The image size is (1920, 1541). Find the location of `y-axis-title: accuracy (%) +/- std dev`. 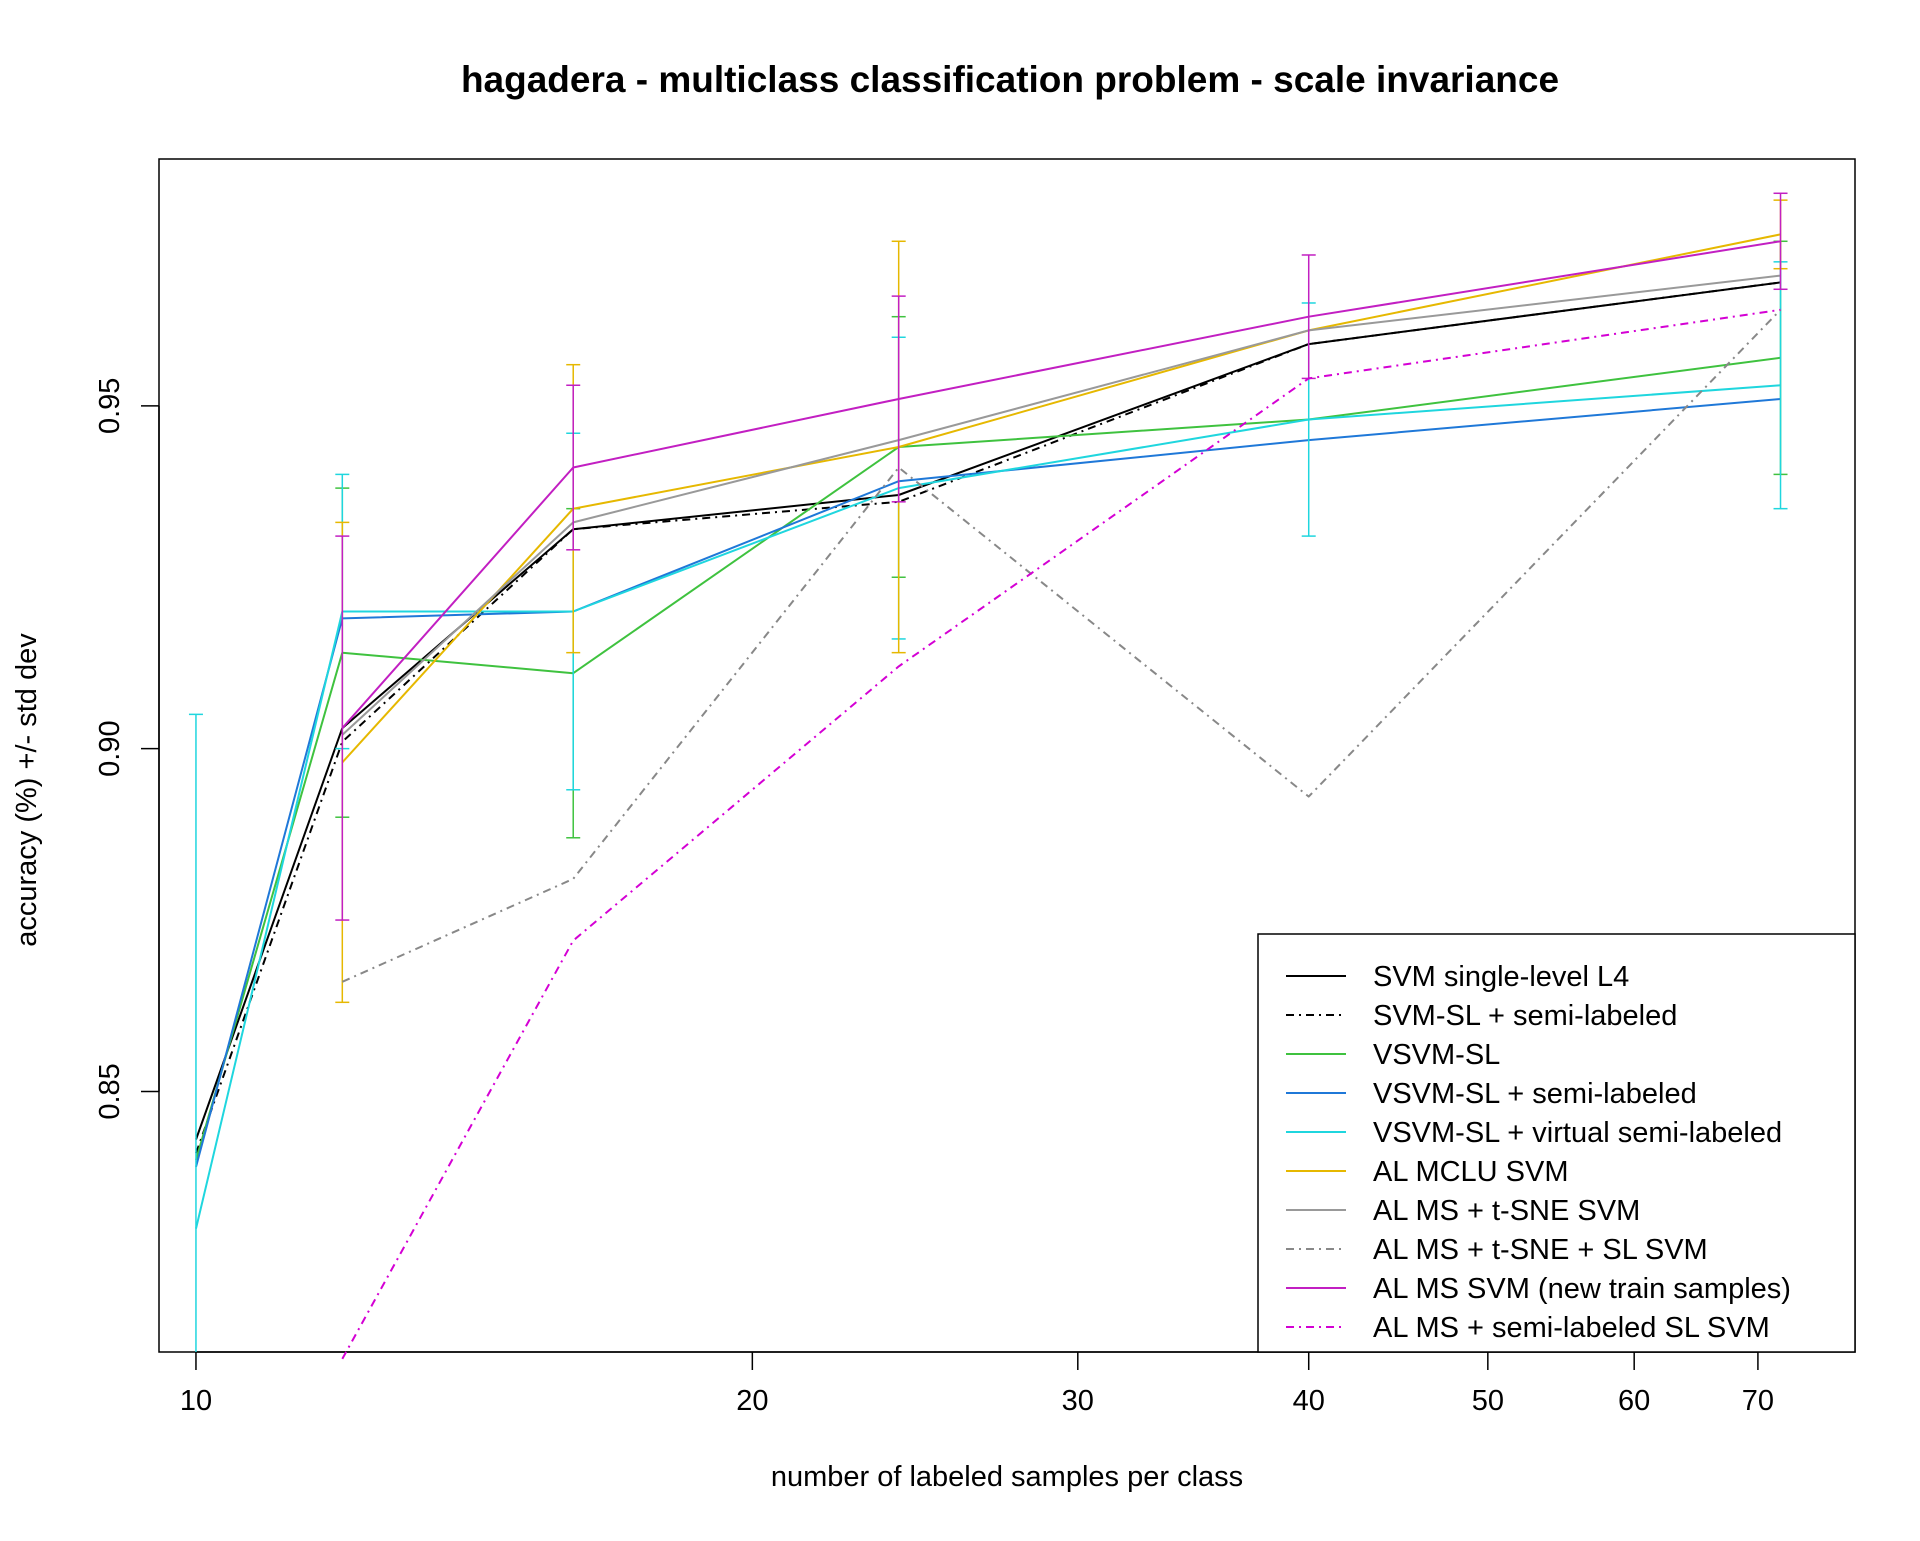

y-axis-title: accuracy (%) +/- std dev is located at coordinates (27, 790).